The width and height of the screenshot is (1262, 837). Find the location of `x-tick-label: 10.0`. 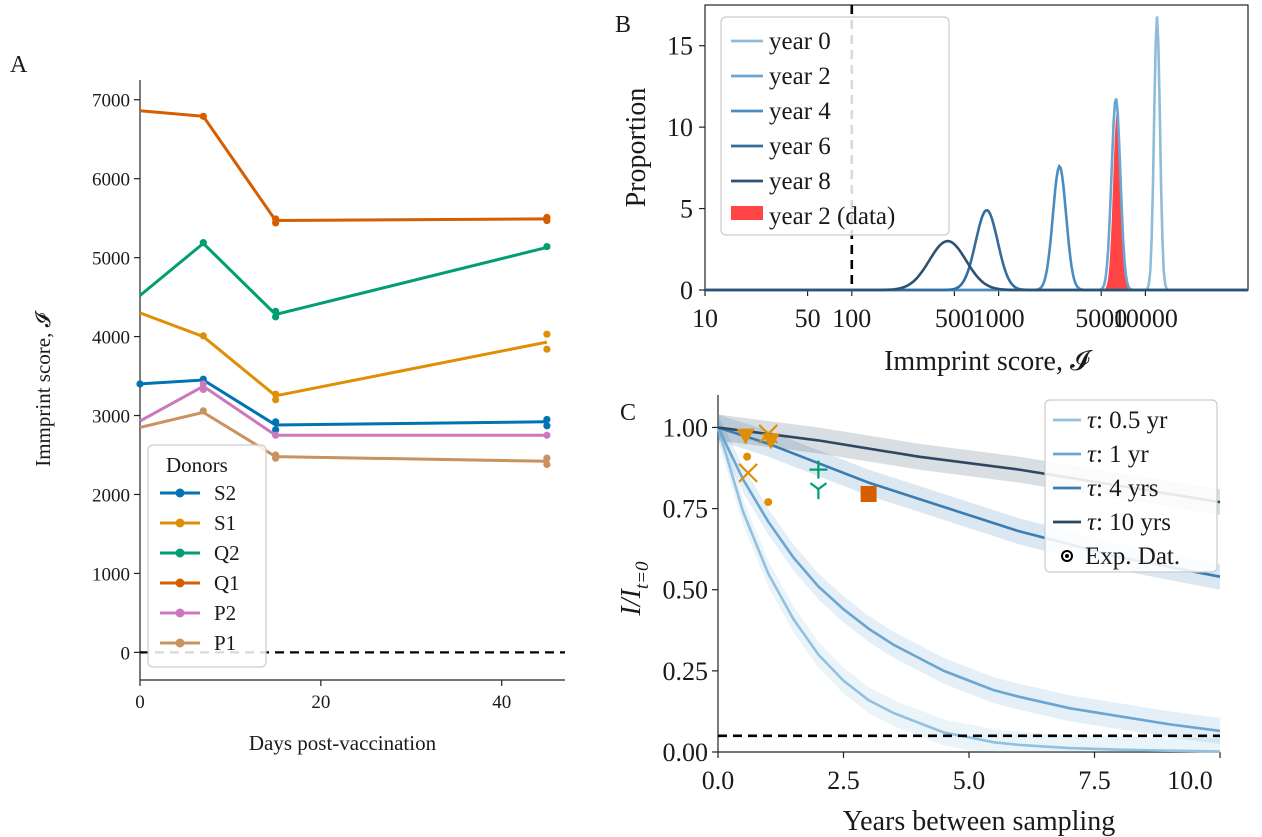

x-tick-label: 10.0 is located at coordinates (1190, 780).